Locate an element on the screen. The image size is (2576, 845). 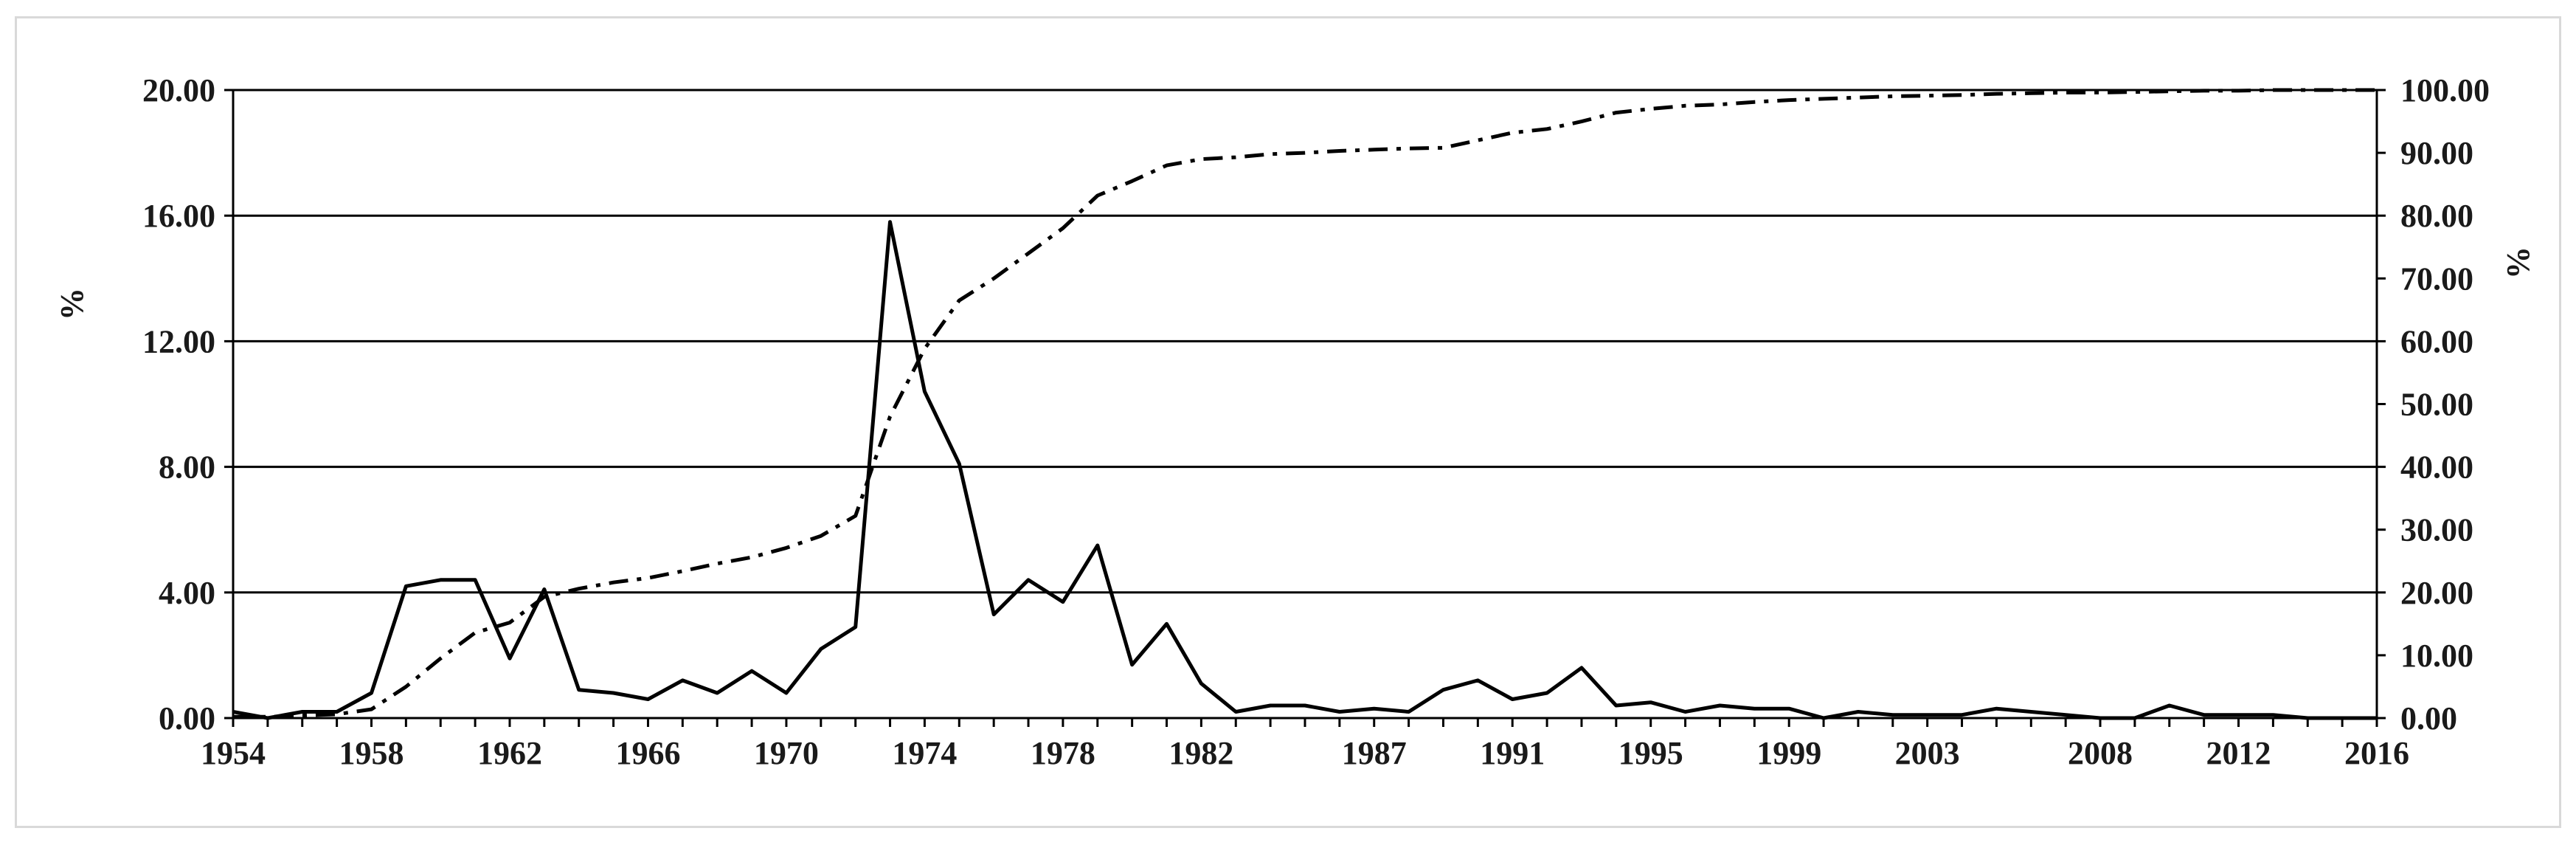
left-y-axis-ticks: 0.00 4.00 8.00 12.00 16.00 20.00 is located at coordinates (188, 405).